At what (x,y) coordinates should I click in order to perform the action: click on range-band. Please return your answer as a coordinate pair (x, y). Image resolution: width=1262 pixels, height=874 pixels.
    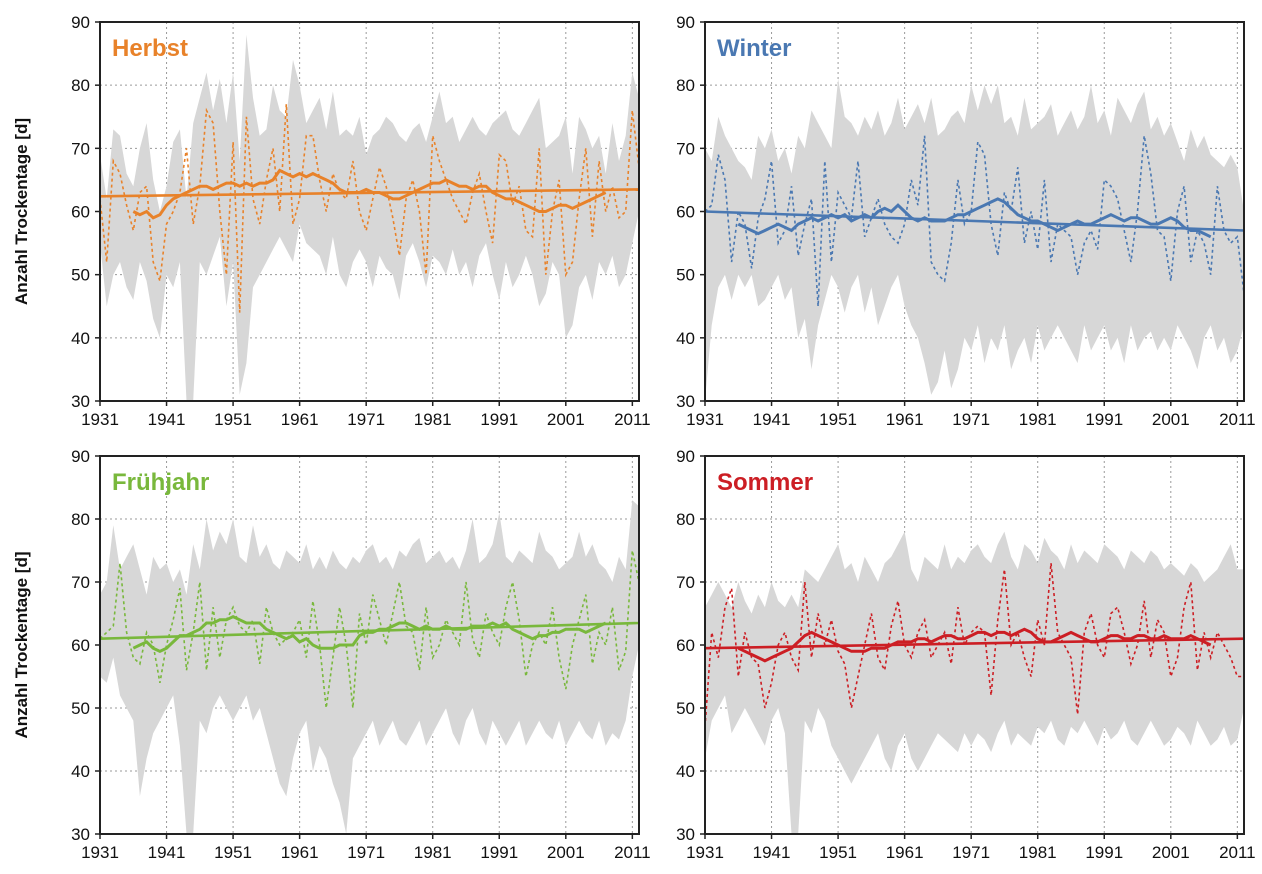
    Looking at the image, I should click on (974, 682).